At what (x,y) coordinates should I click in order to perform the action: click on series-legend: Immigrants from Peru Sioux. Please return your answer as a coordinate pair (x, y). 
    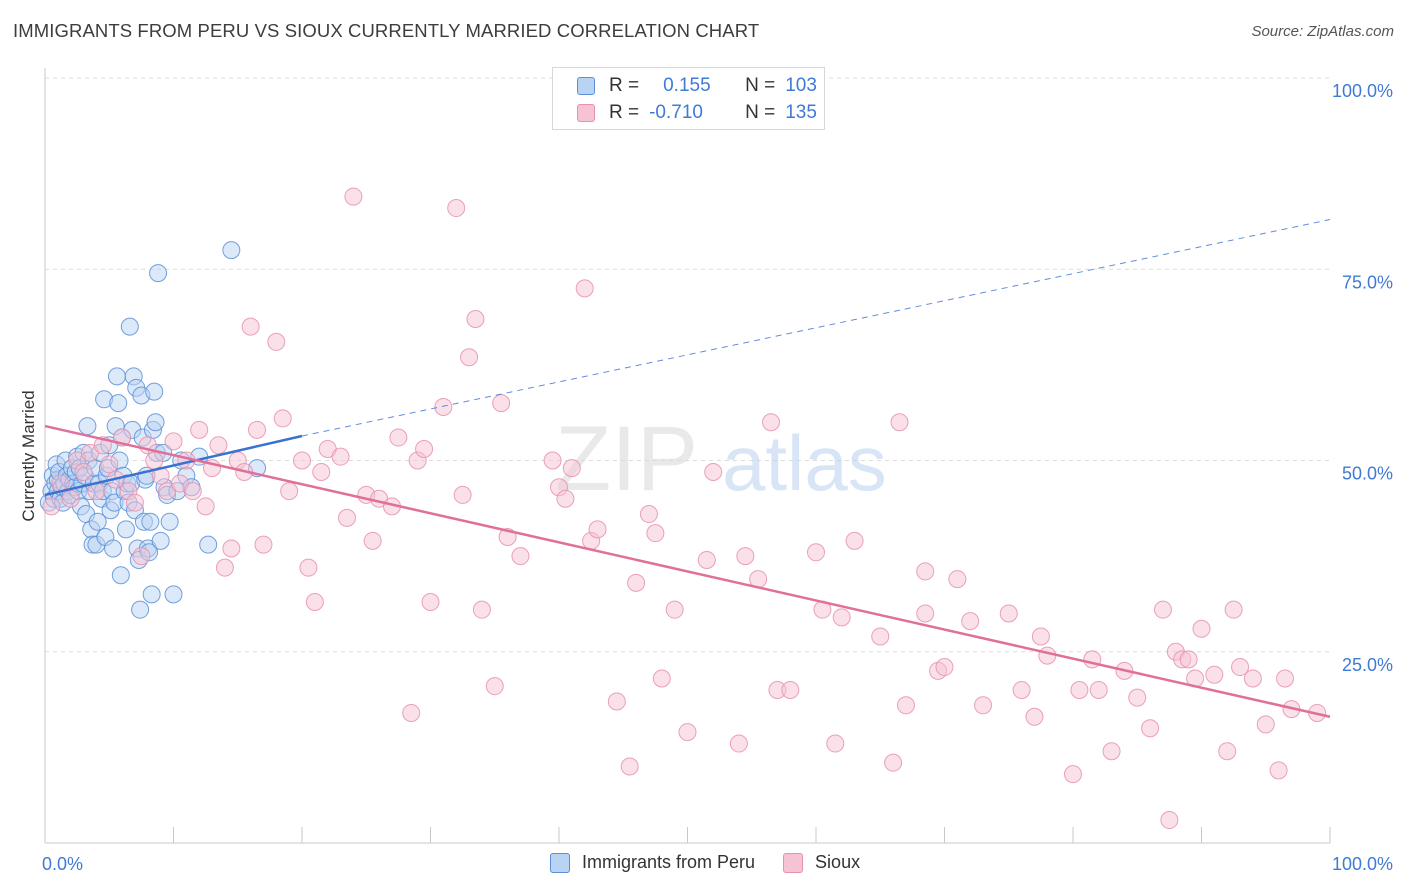
    Looking at the image, I should click on (719, 862).